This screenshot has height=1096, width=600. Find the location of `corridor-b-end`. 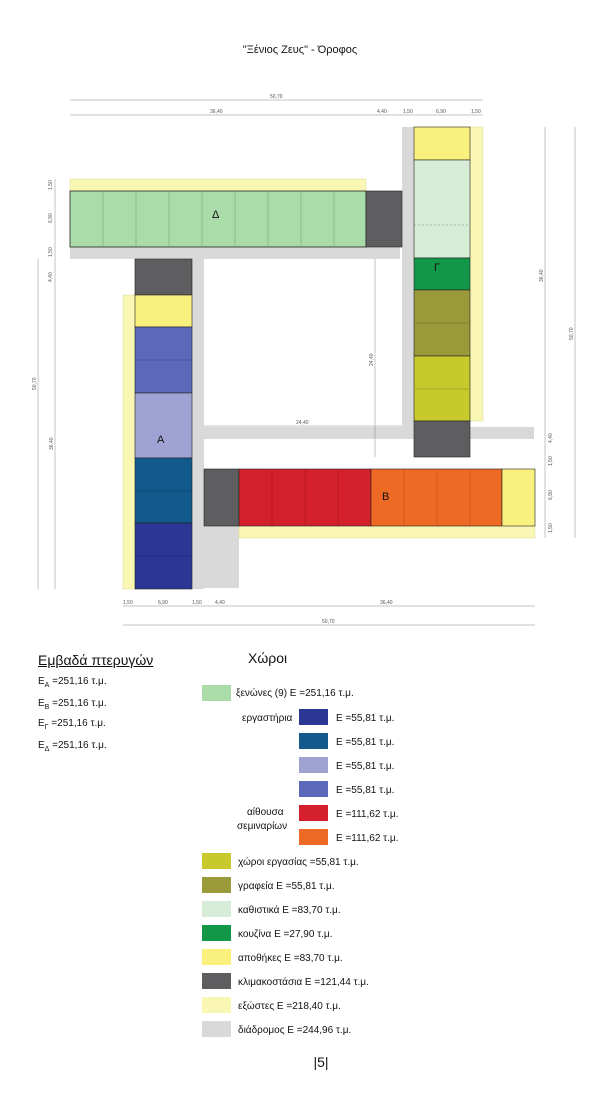

corridor-b-end is located at coordinates (221, 557).